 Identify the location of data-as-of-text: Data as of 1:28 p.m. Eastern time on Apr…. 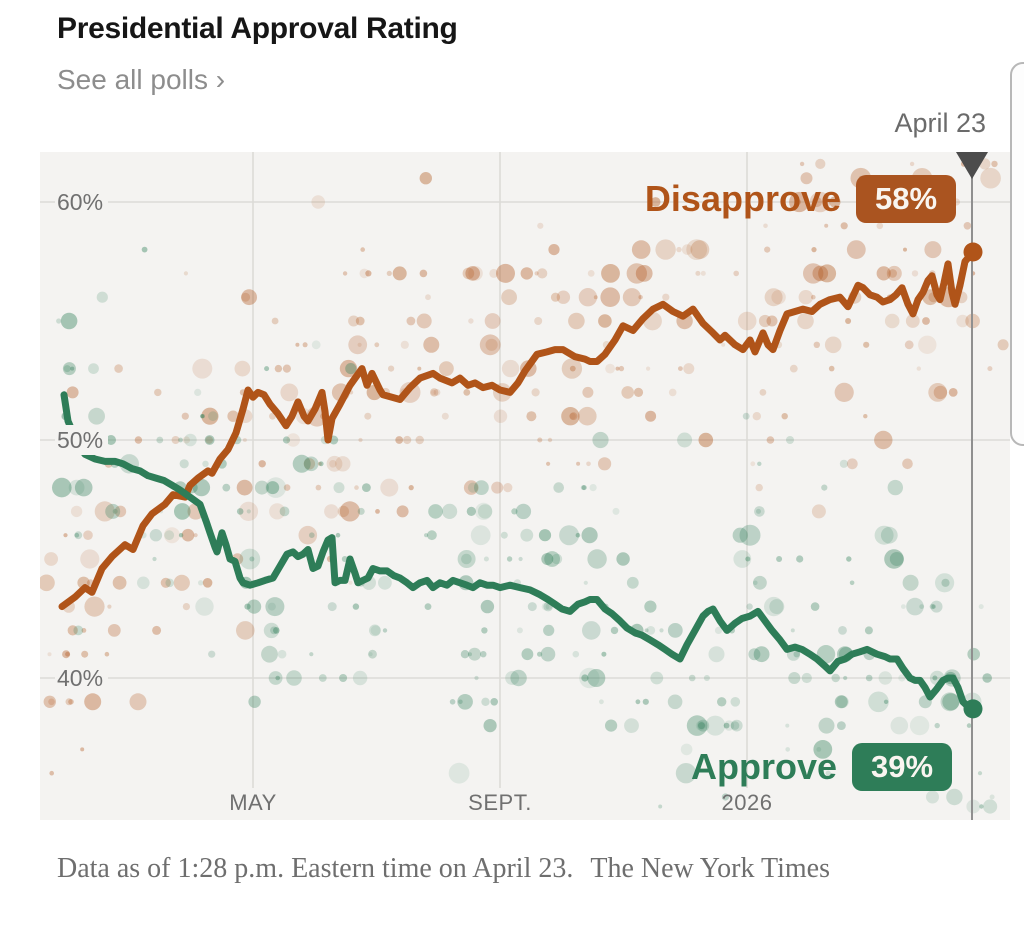
(315, 868).